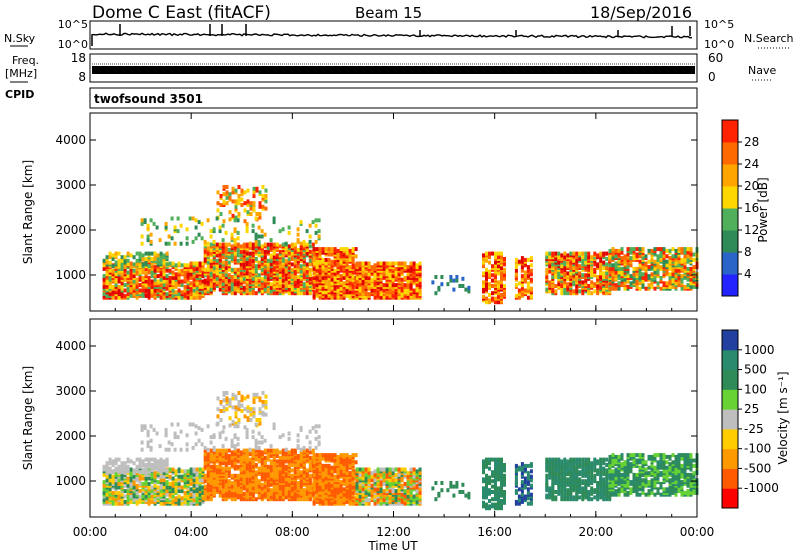 Image resolution: width=800 pixels, height=554 pixels. I want to click on beam-label: Beam 15, so click(388, 13).